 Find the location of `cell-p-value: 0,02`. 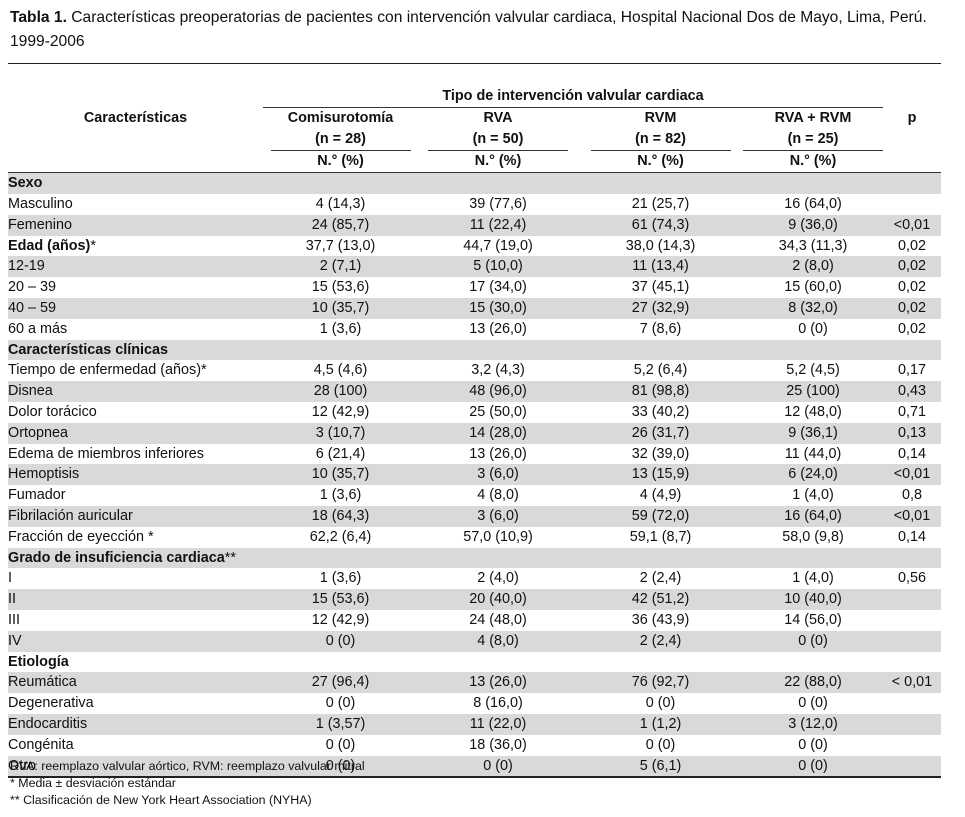

cell-p-value: 0,02 is located at coordinates (911, 328).